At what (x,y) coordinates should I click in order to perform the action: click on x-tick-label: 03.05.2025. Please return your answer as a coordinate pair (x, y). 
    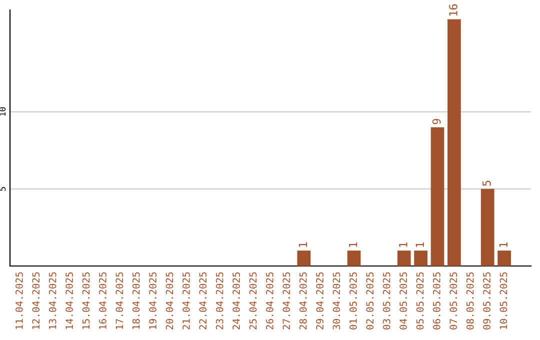
    Looking at the image, I should click on (386, 301).